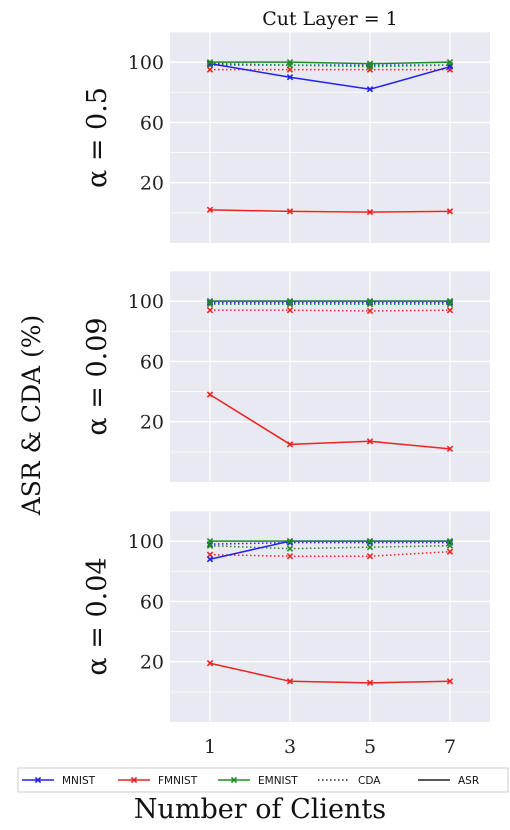  What do you see at coordinates (79, 781) in the screenshot?
I see `legend-label-mnist: MNIST` at bounding box center [79, 781].